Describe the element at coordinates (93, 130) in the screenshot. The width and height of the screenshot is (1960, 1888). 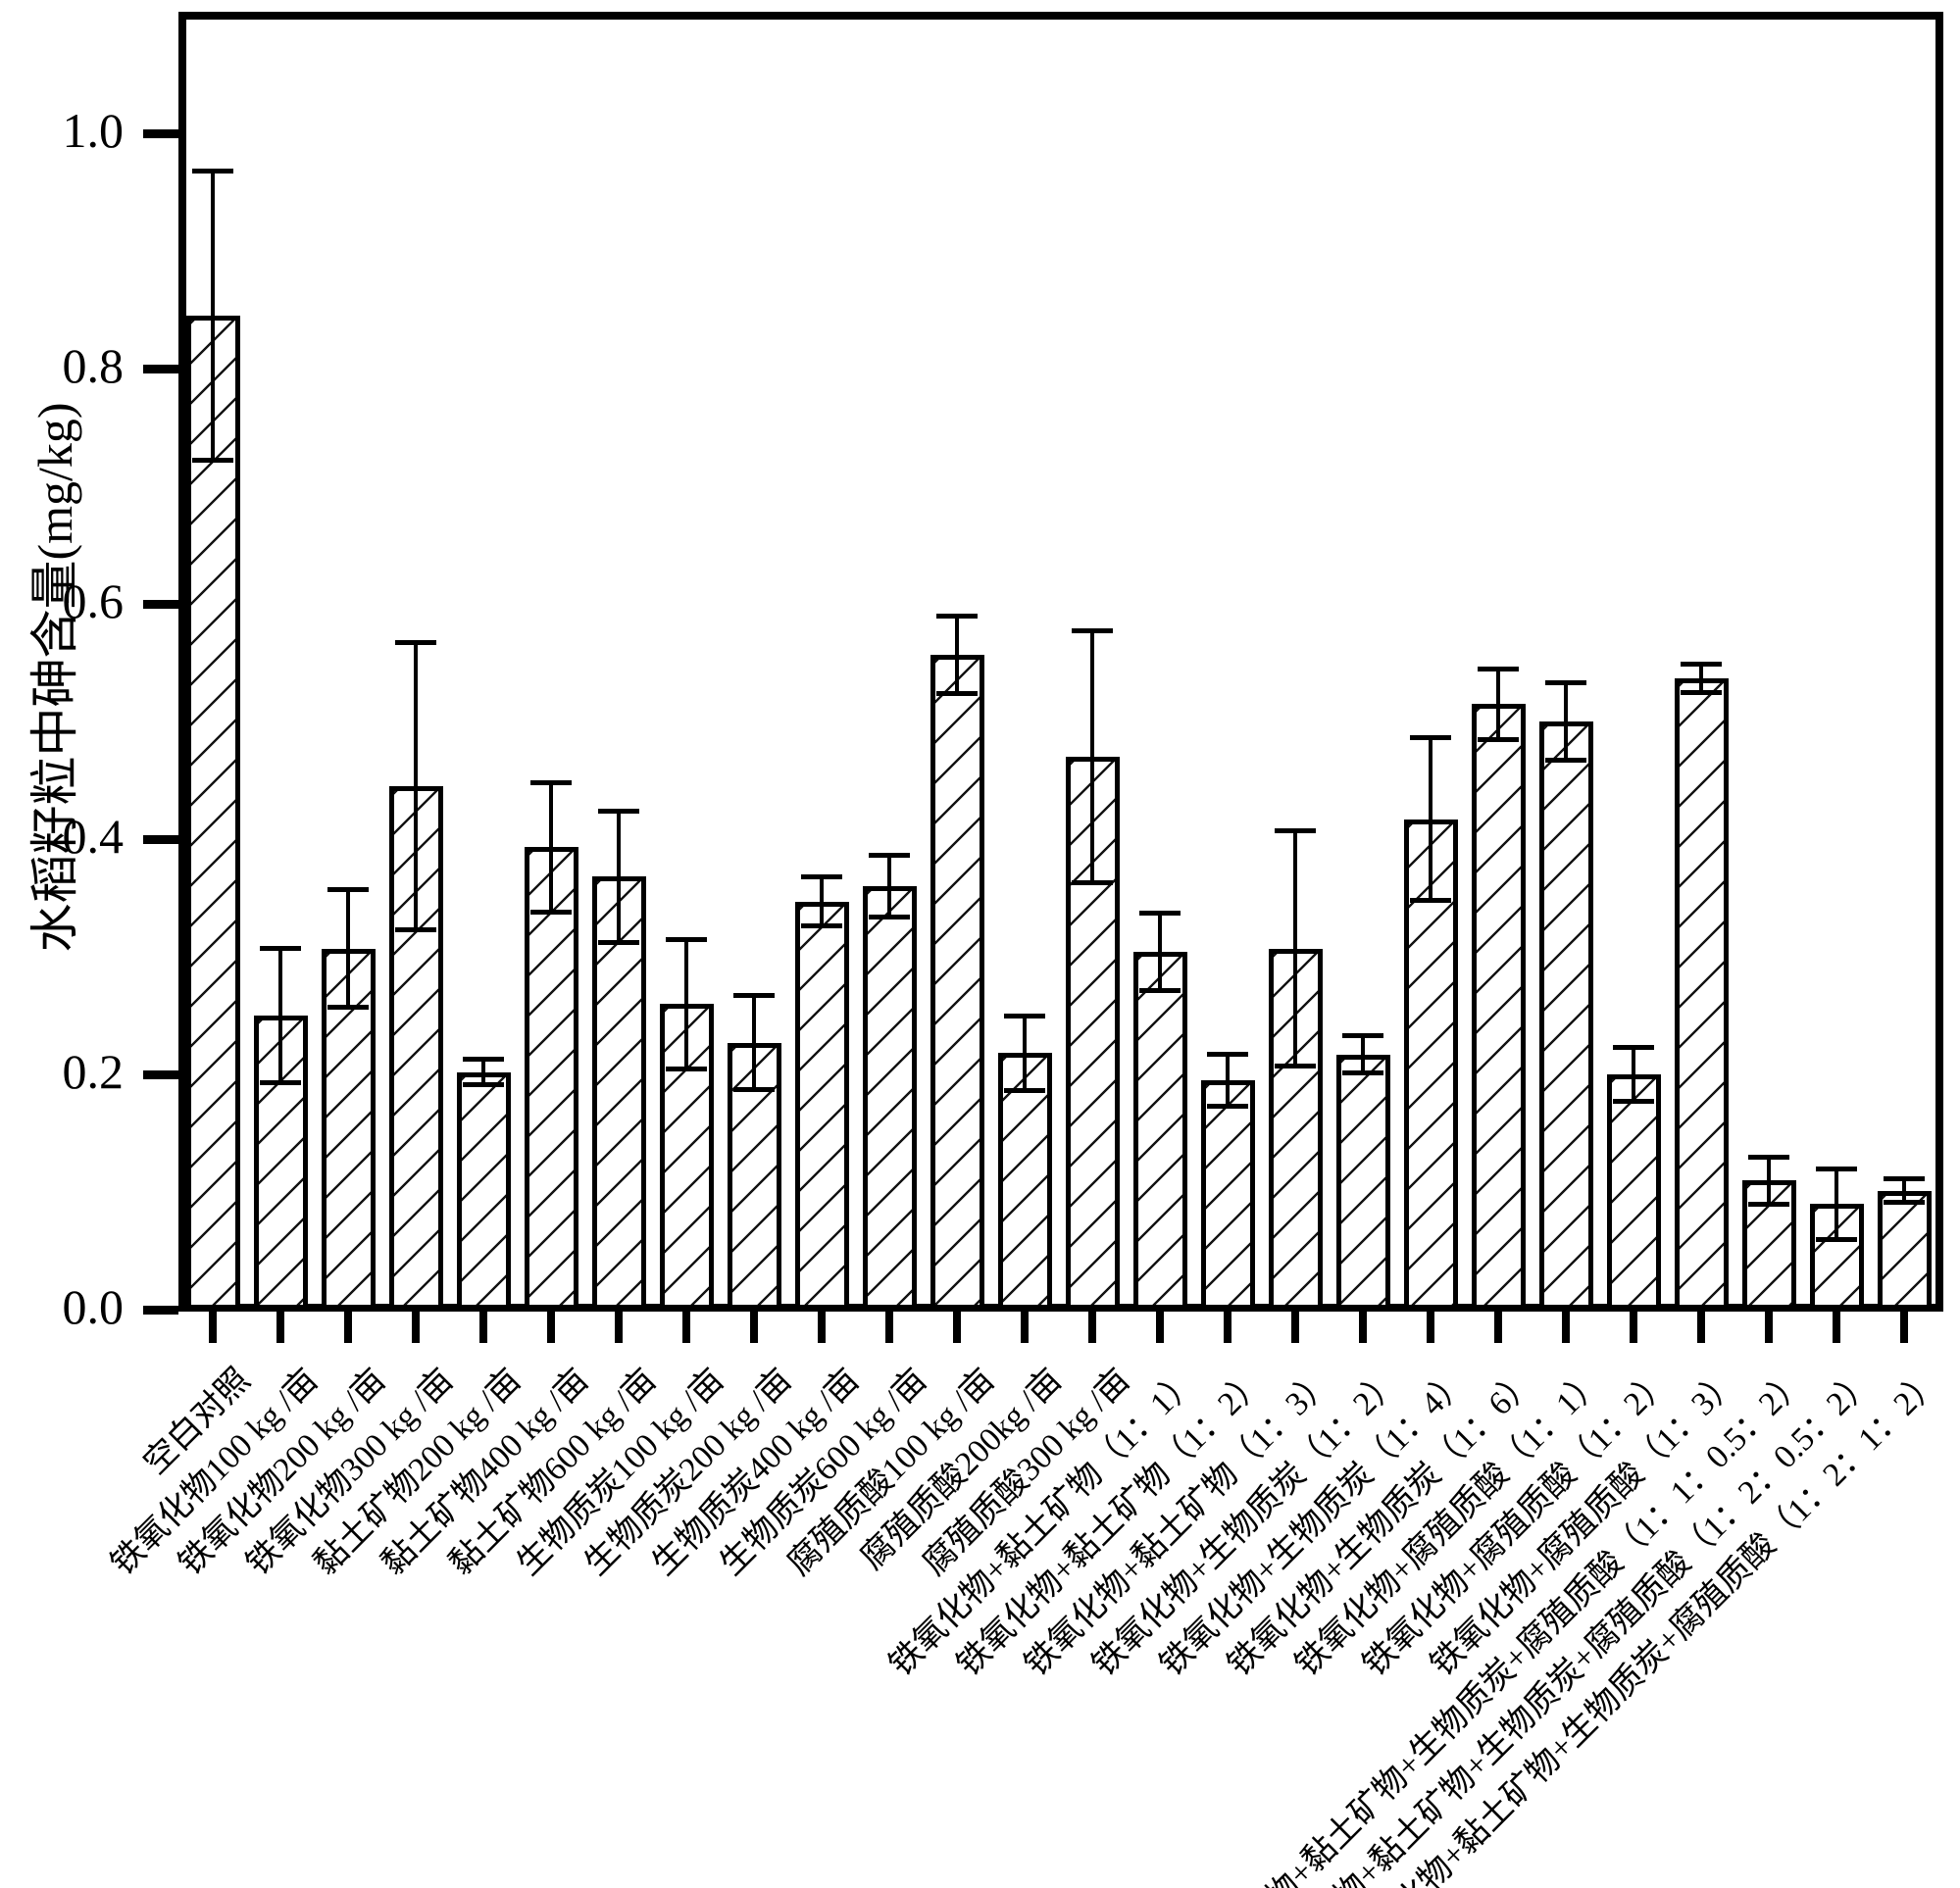
I see `y-tick-label: 1.0` at that location.